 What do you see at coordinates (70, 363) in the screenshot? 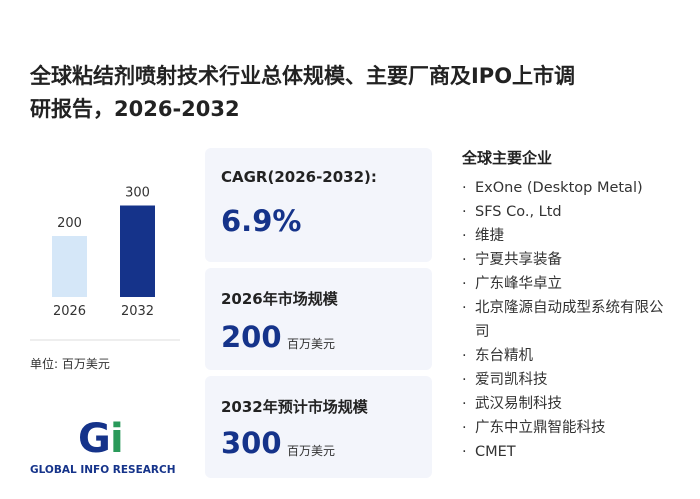
I see `unit-label: 单位: 百万美元` at bounding box center [70, 363].